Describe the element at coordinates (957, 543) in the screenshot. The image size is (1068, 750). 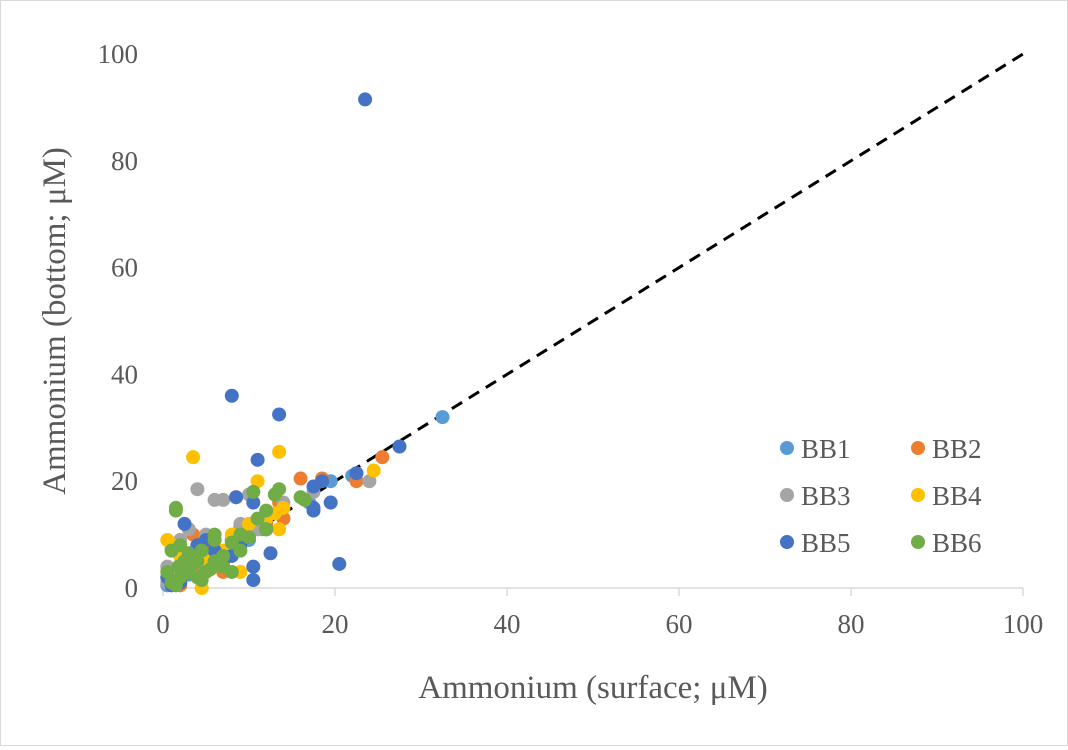
I see `legend-label: BB6` at that location.